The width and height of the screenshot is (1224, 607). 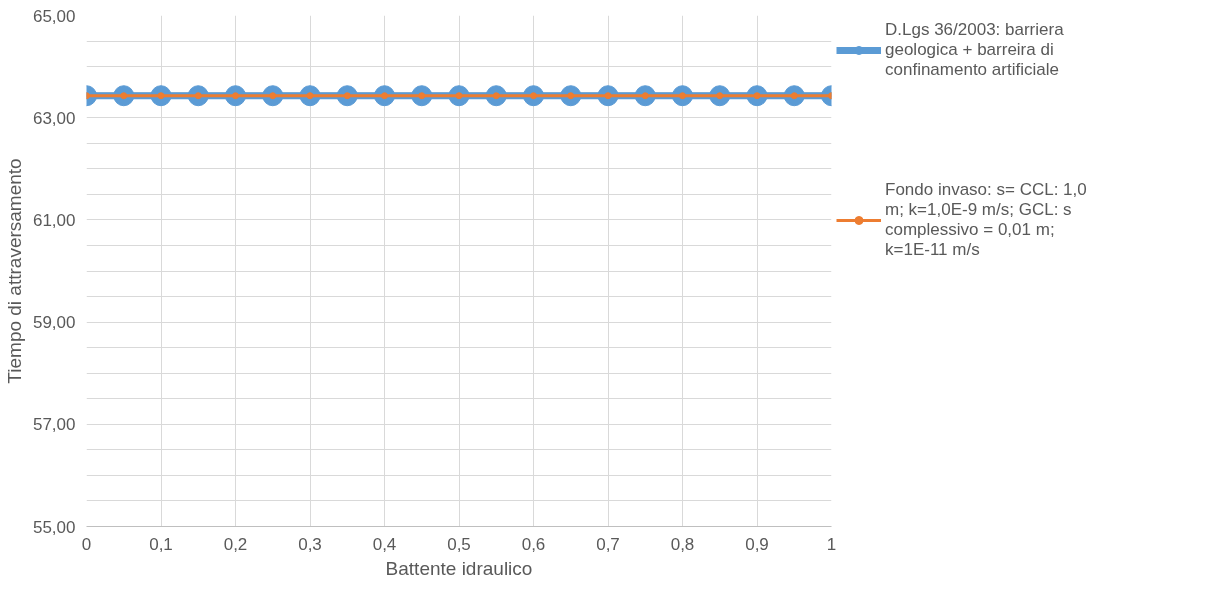 I want to click on x-tick-label: 0,3, so click(x=310, y=544).